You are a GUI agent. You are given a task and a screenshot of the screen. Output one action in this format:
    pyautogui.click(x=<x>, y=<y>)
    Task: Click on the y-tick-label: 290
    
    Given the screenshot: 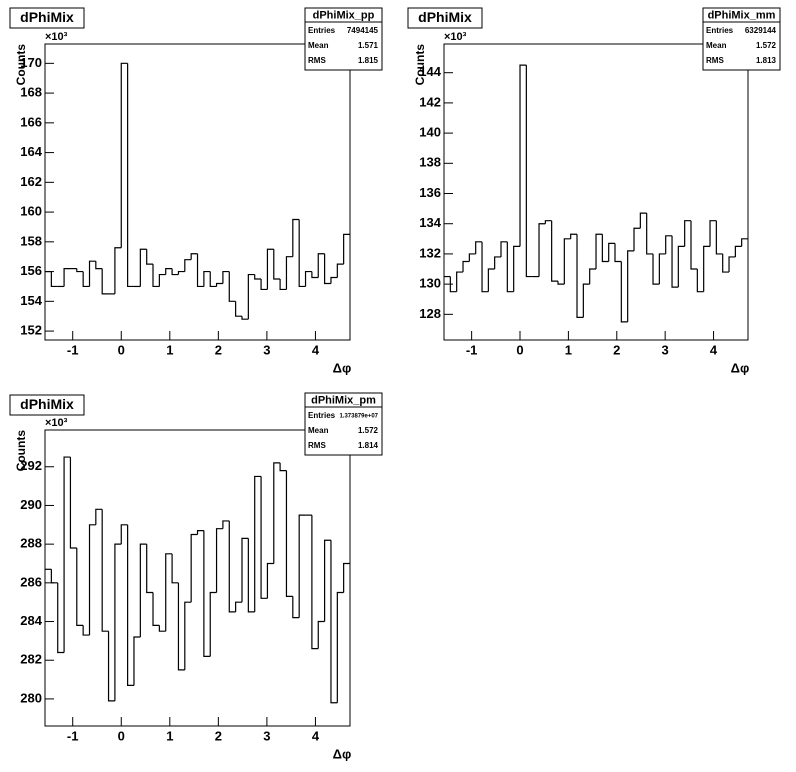 What is the action you would take?
    pyautogui.click(x=31, y=504)
    